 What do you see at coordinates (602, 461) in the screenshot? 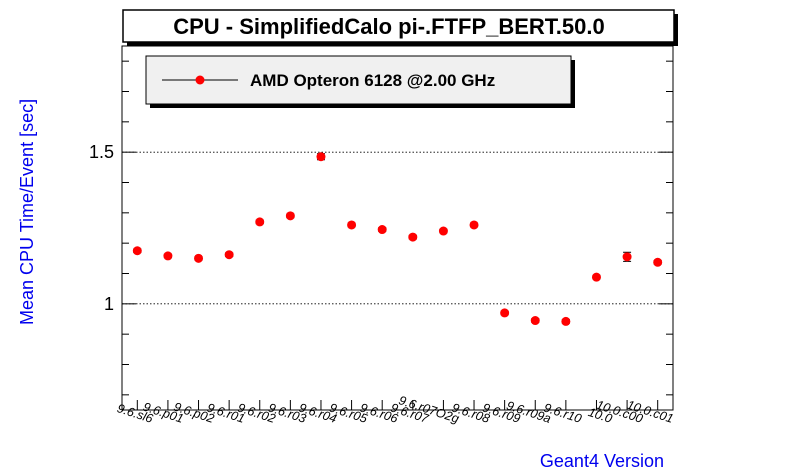
I see `x-axis-title: Geant4 Version` at bounding box center [602, 461].